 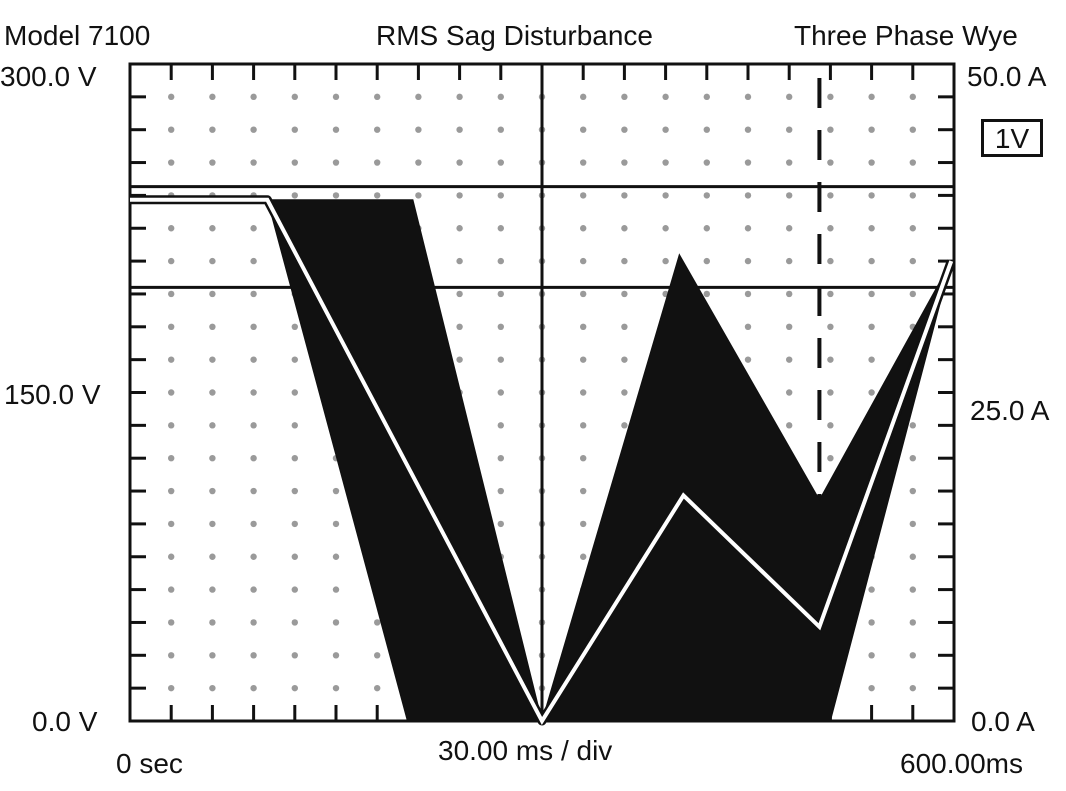 What do you see at coordinates (149, 763) in the screenshot?
I see `x-start-label: 0 sec` at bounding box center [149, 763].